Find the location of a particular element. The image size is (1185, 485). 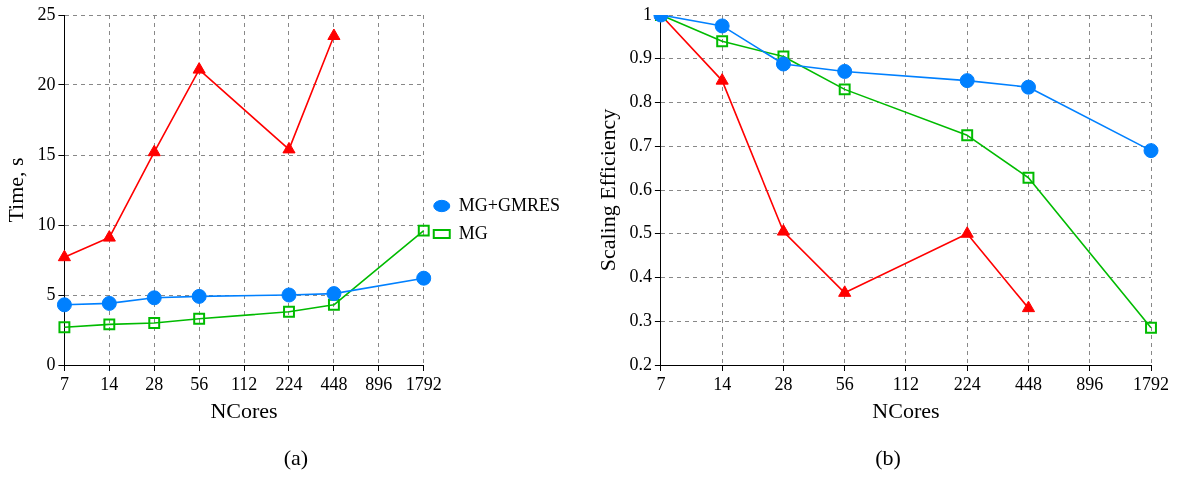

y-tick-label: 20 is located at coordinates (46, 83).